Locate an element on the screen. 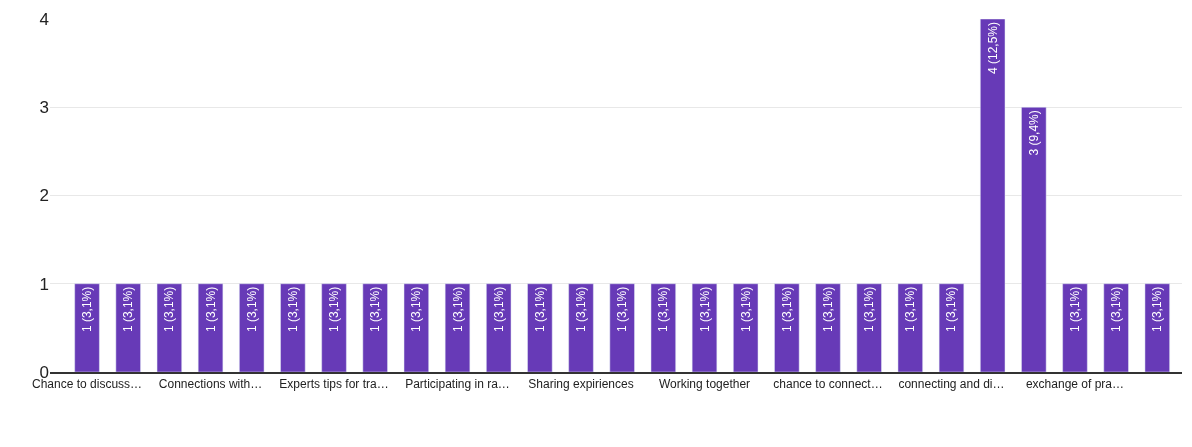 The image size is (1192, 447). data-label: 4 (12,5%) is located at coordinates (992, 48).